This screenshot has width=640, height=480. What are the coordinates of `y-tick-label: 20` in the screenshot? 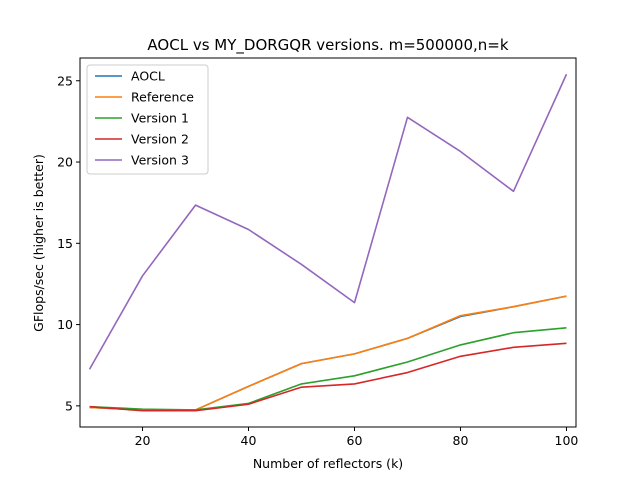 It's located at (65, 162).